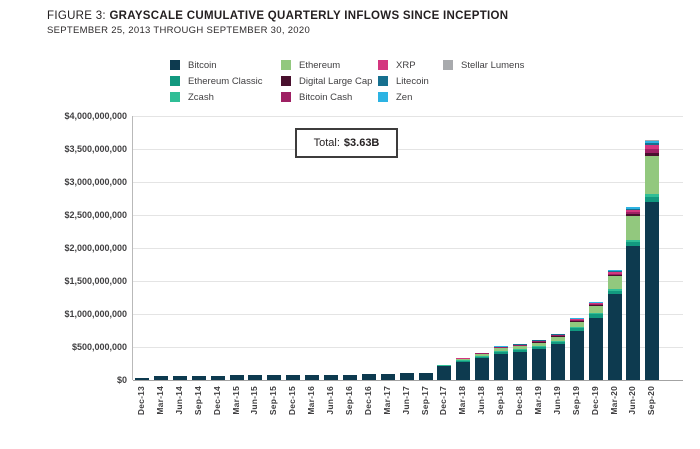 This screenshot has height=449, width=700. Describe the element at coordinates (95, 214) in the screenshot. I see `y-axis-tick-label: $2,500,000,000` at that location.